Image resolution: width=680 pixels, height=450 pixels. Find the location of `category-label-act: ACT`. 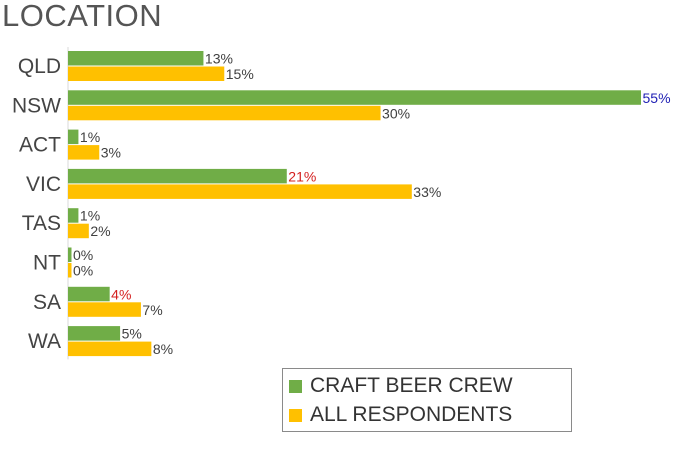

category-label-act: ACT is located at coordinates (40, 145).